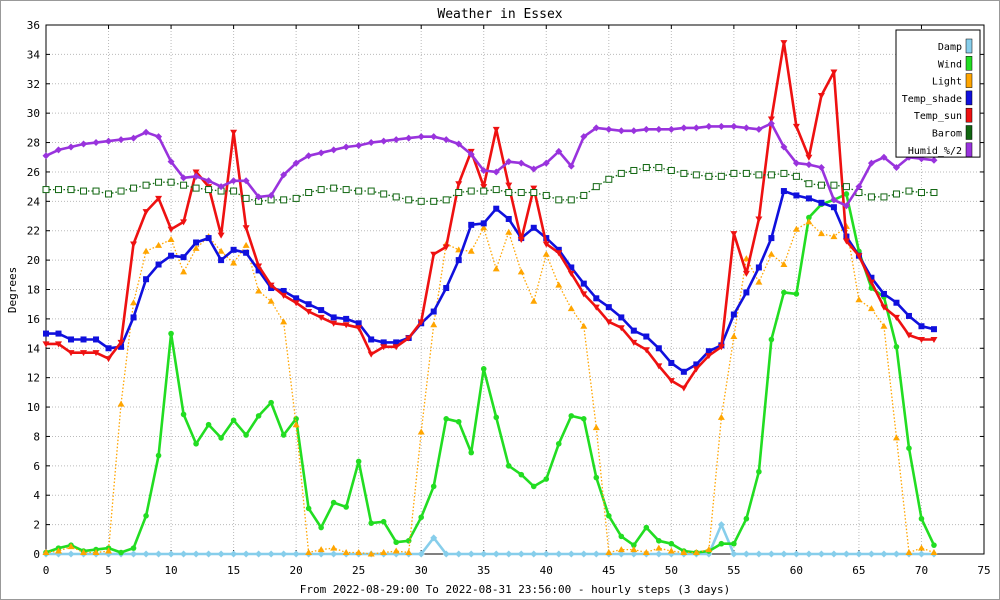 This screenshot has height=600, width=1000. Describe the element at coordinates (36, 466) in the screenshot. I see `y-tick-label: 6` at that location.